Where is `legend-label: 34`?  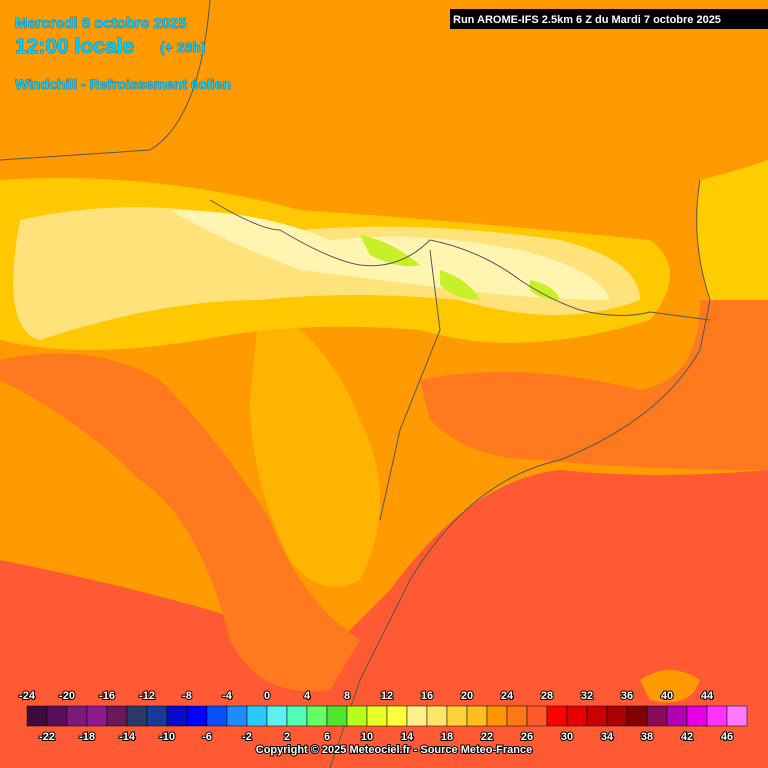
legend-label: 34 is located at coordinates (607, 737).